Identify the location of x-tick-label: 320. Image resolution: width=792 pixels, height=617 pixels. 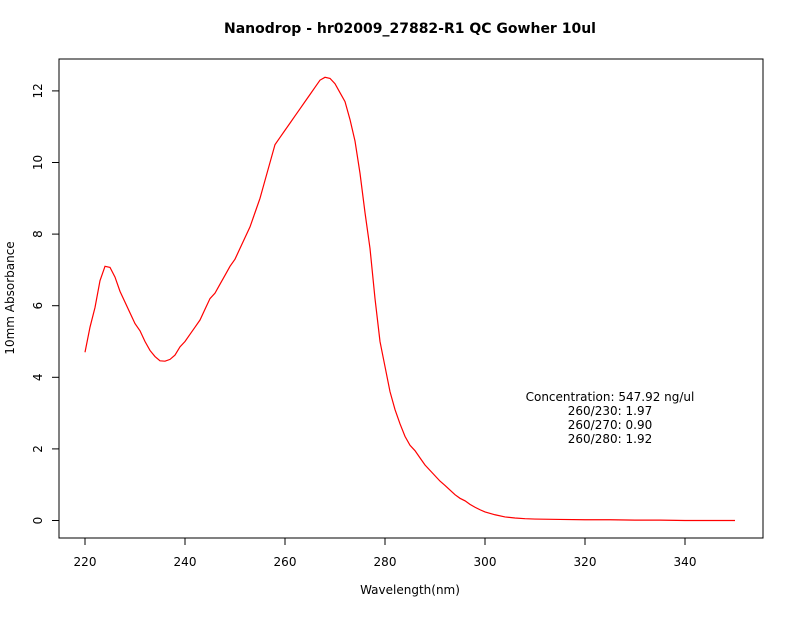
(585, 562).